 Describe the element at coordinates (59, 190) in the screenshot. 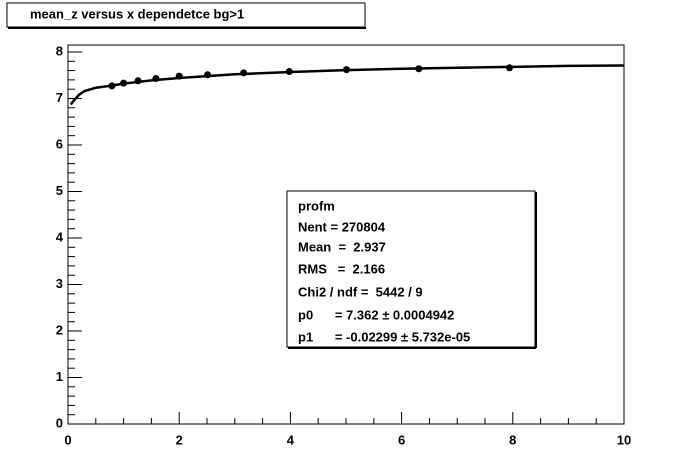

I see `y-tick-label: 5` at that location.